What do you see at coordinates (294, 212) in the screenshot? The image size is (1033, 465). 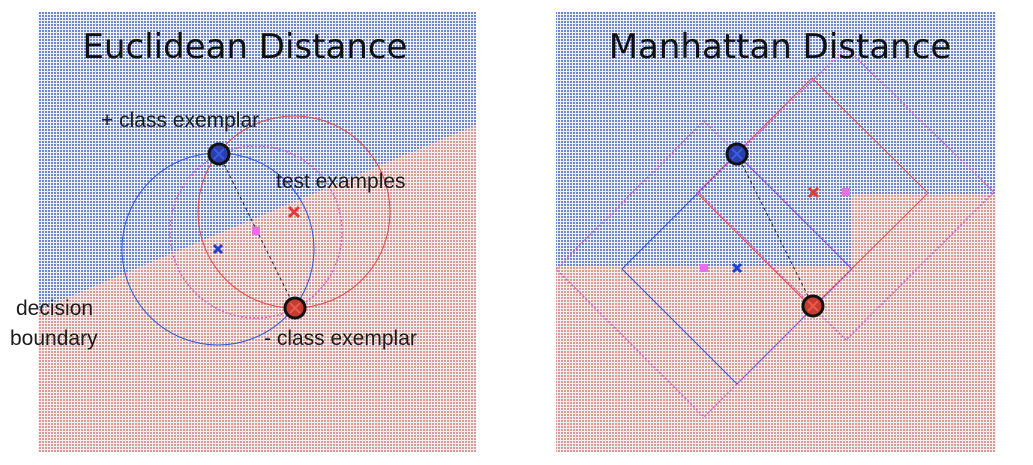 I see `test-point-red-x` at bounding box center [294, 212].